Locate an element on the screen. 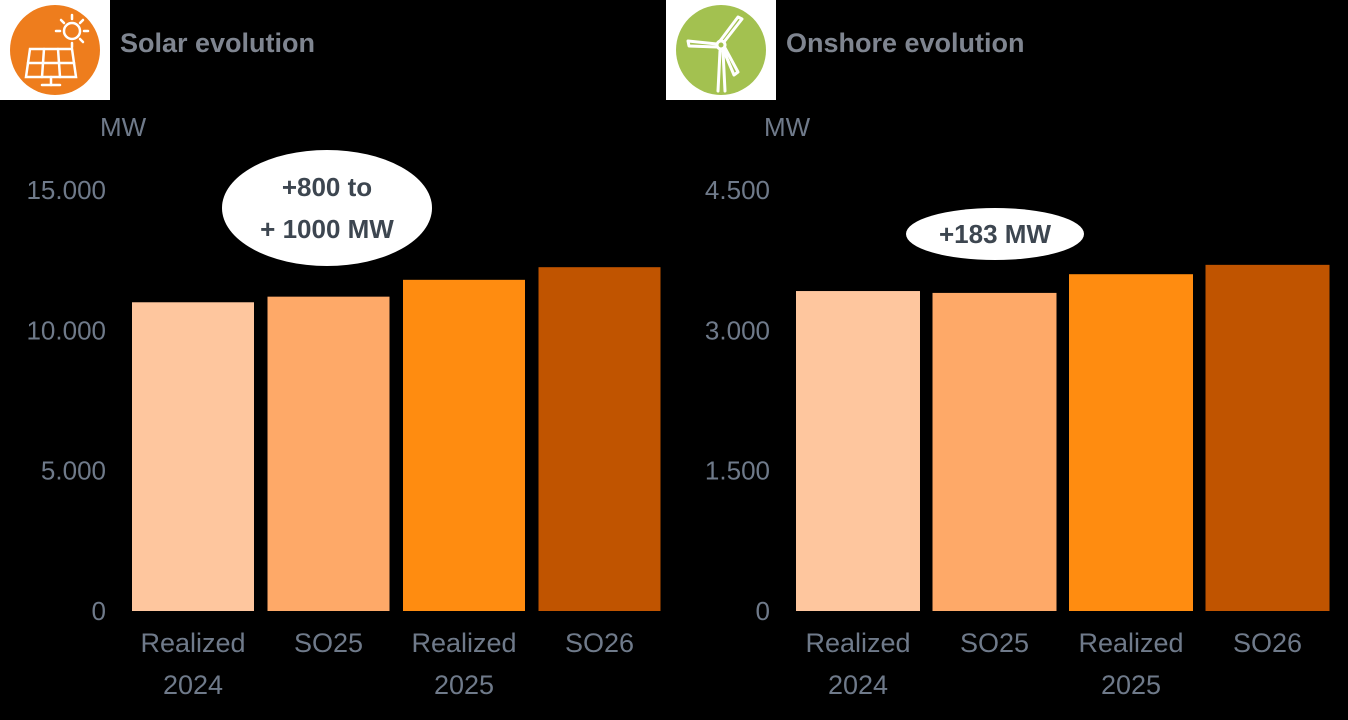  chart-title: Onshore evolution is located at coordinates (905, 43).